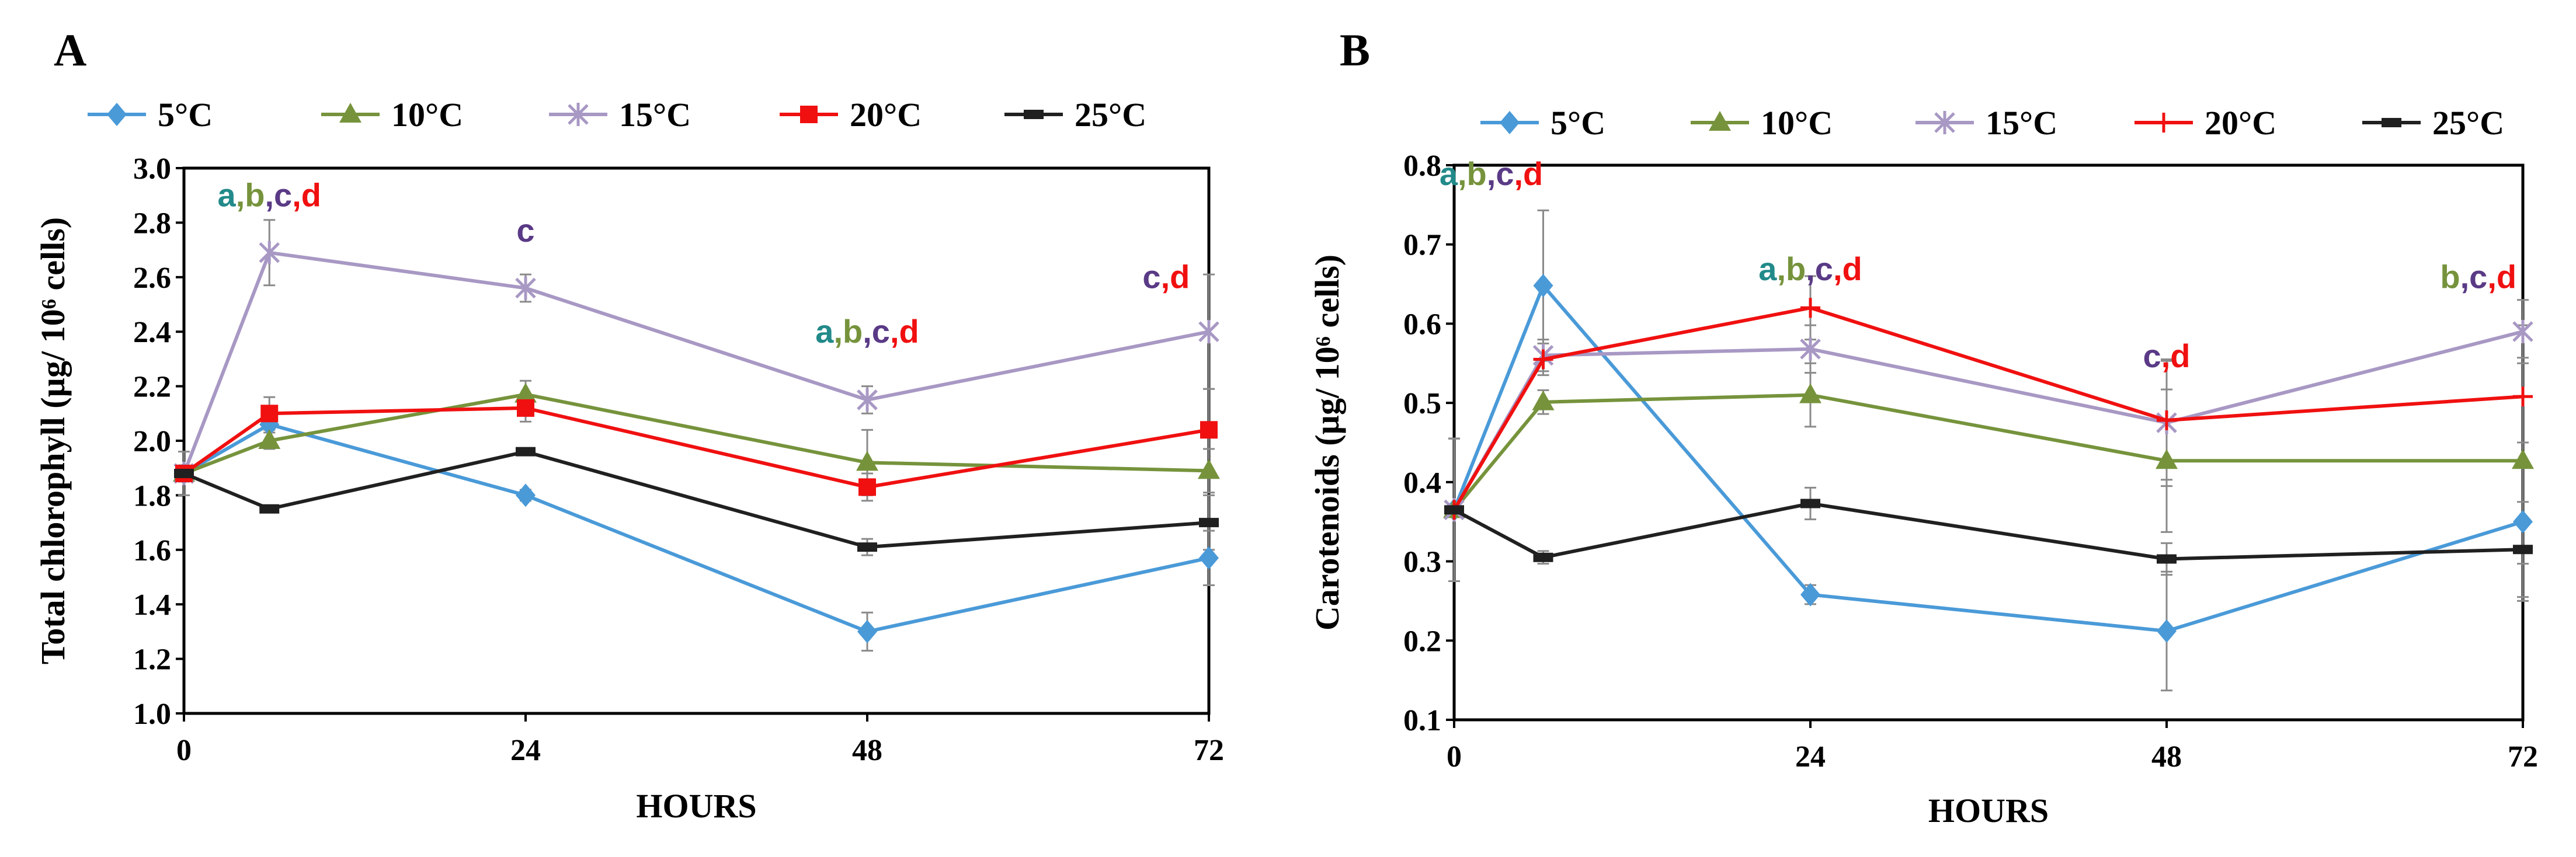 This screenshot has width=2576, height=857. I want to click on series-20C, so click(697, 447).